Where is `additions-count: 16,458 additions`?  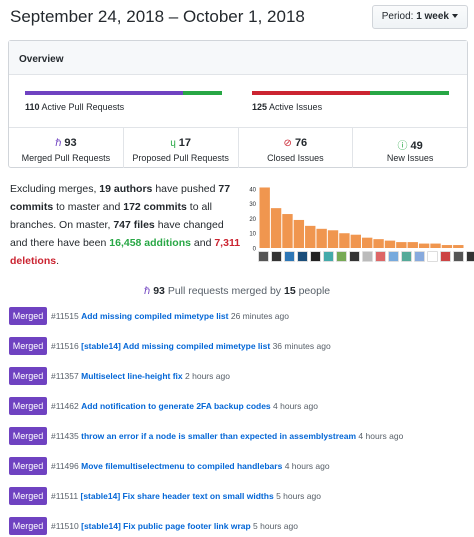
additions-count: 16,458 additions is located at coordinates (150, 243).